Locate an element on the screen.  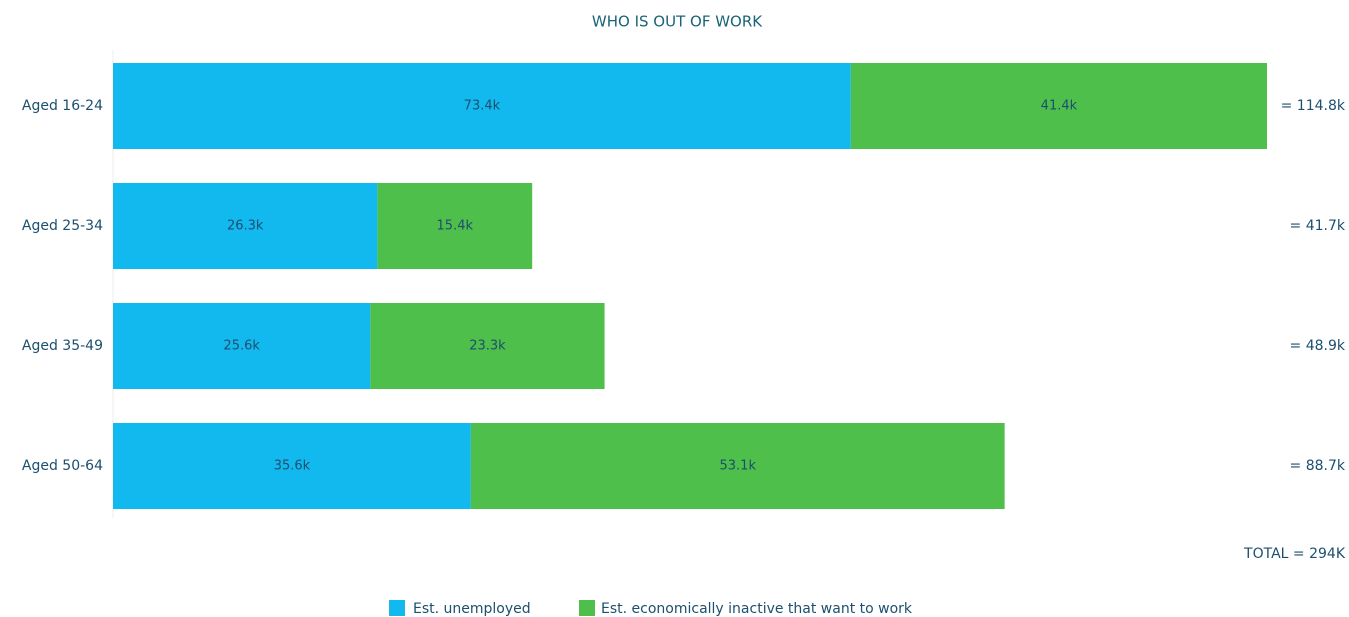
row-total: = 114.8k is located at coordinates (1313, 106).